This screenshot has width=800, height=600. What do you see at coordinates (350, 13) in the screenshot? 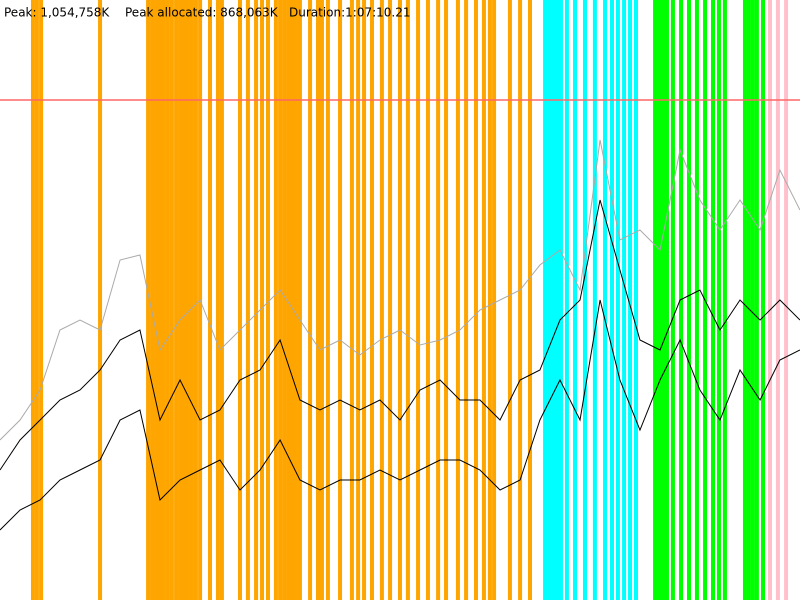
I see `duration-label: Duration:1:07:10.21` at bounding box center [350, 13].